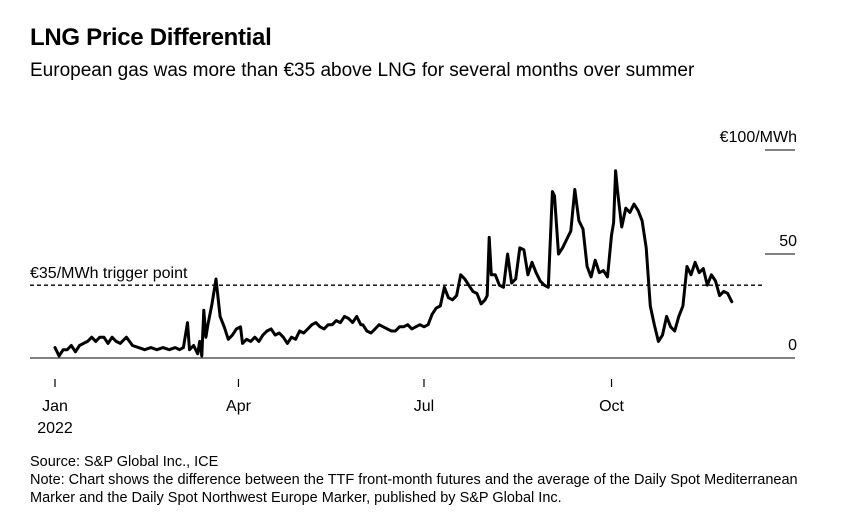  Describe the element at coordinates (611, 406) in the screenshot. I see `x-tick-label: Oct` at that location.